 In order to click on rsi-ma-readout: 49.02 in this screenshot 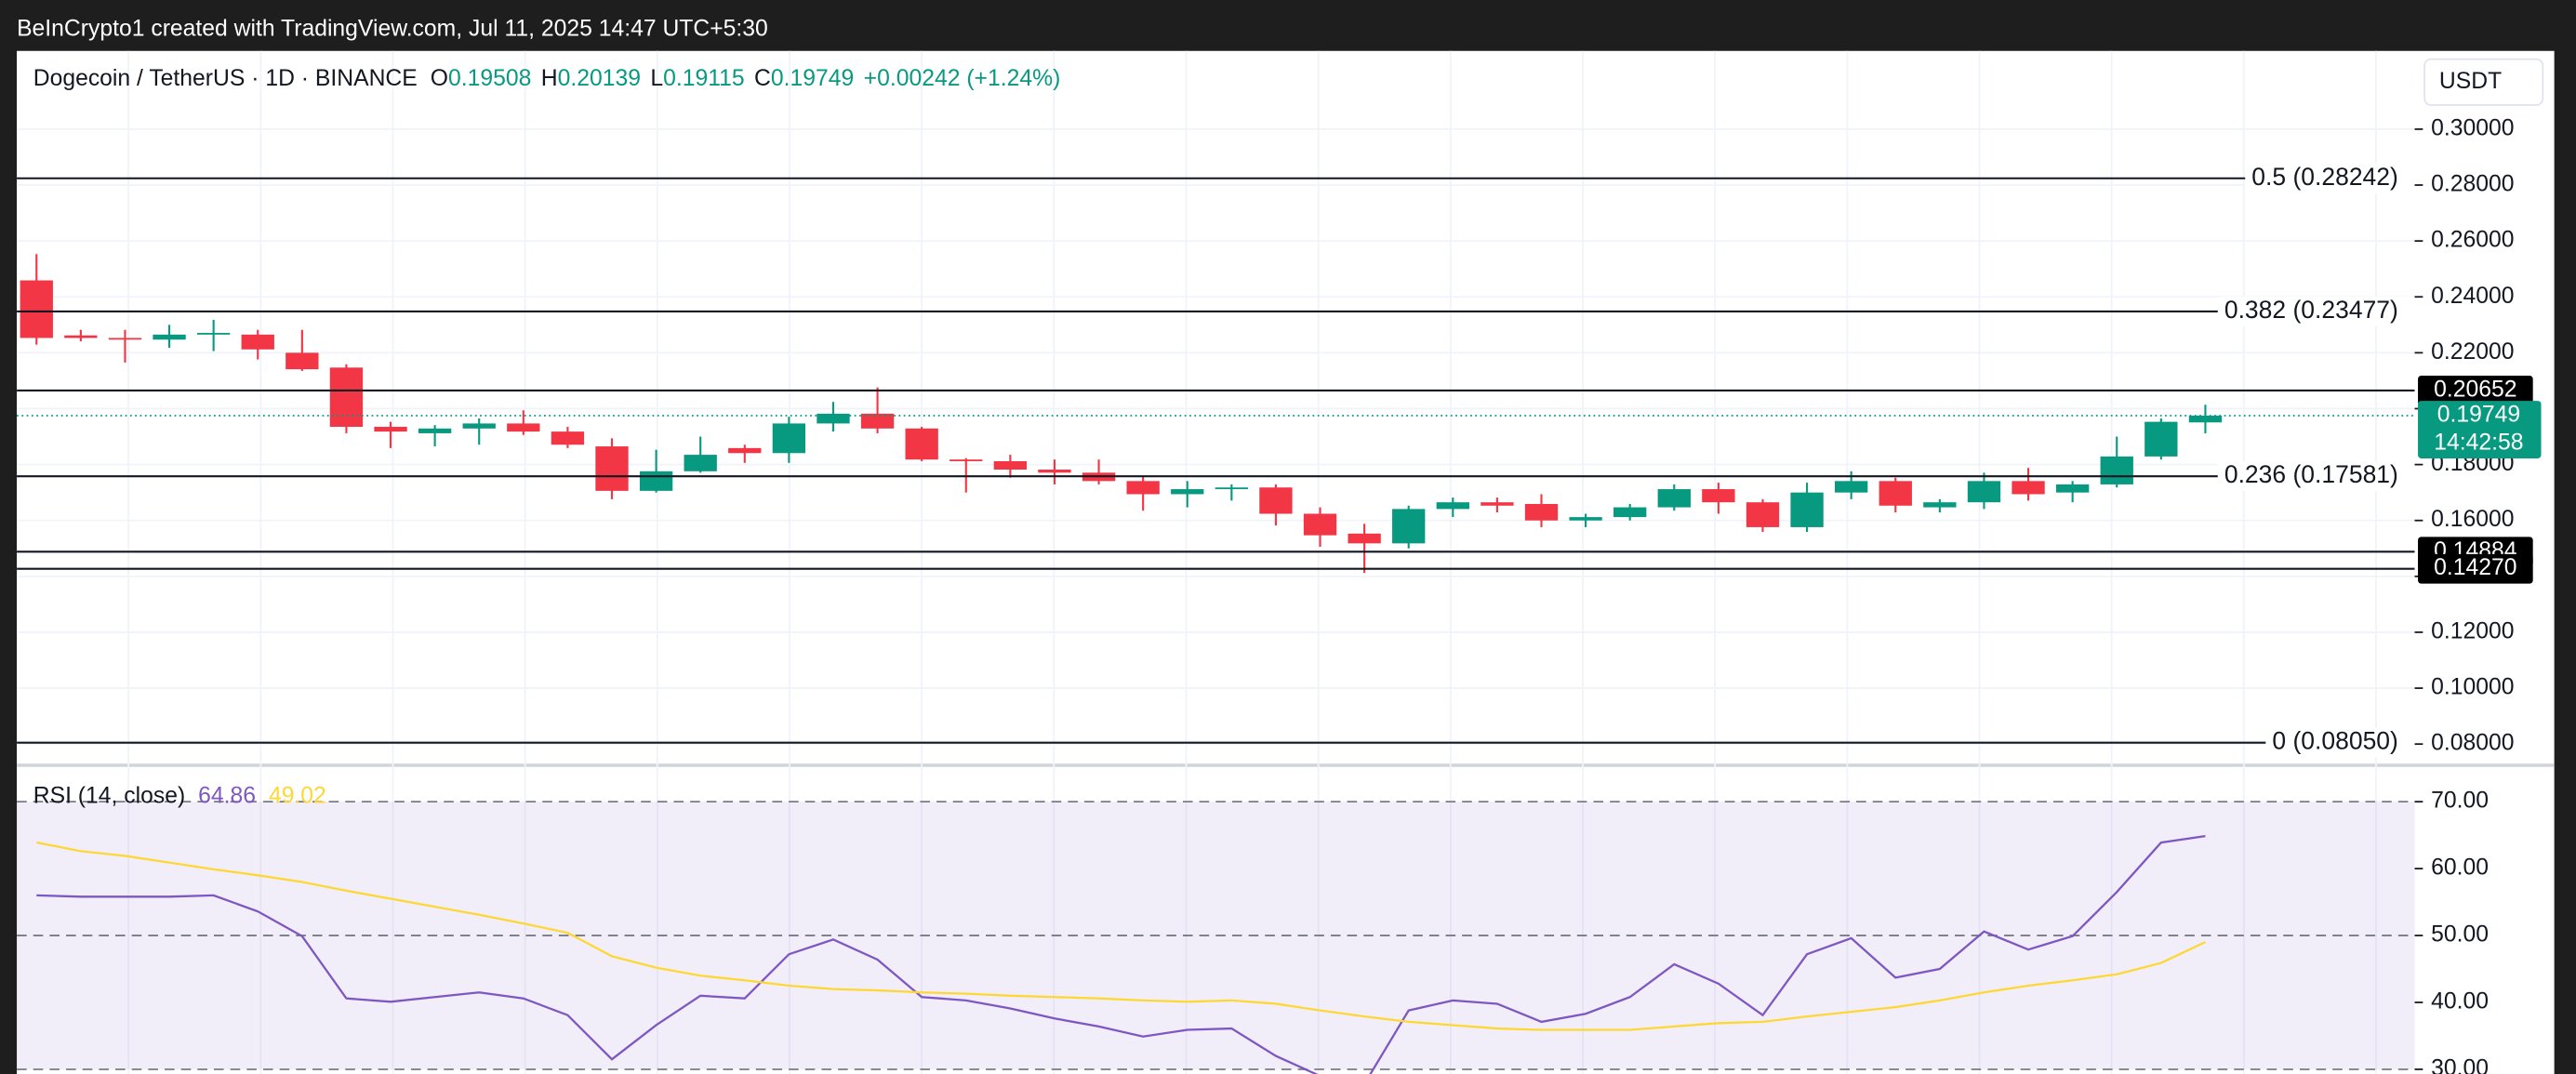, I will do `click(297, 795)`.